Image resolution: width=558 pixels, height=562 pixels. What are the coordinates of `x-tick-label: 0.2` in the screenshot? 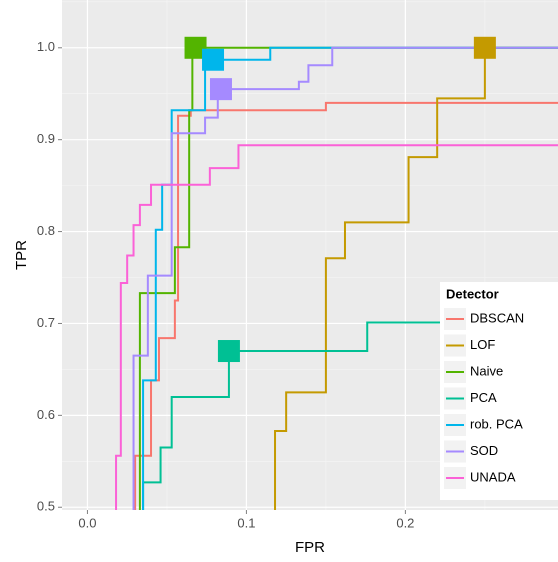 It's located at (405, 522).